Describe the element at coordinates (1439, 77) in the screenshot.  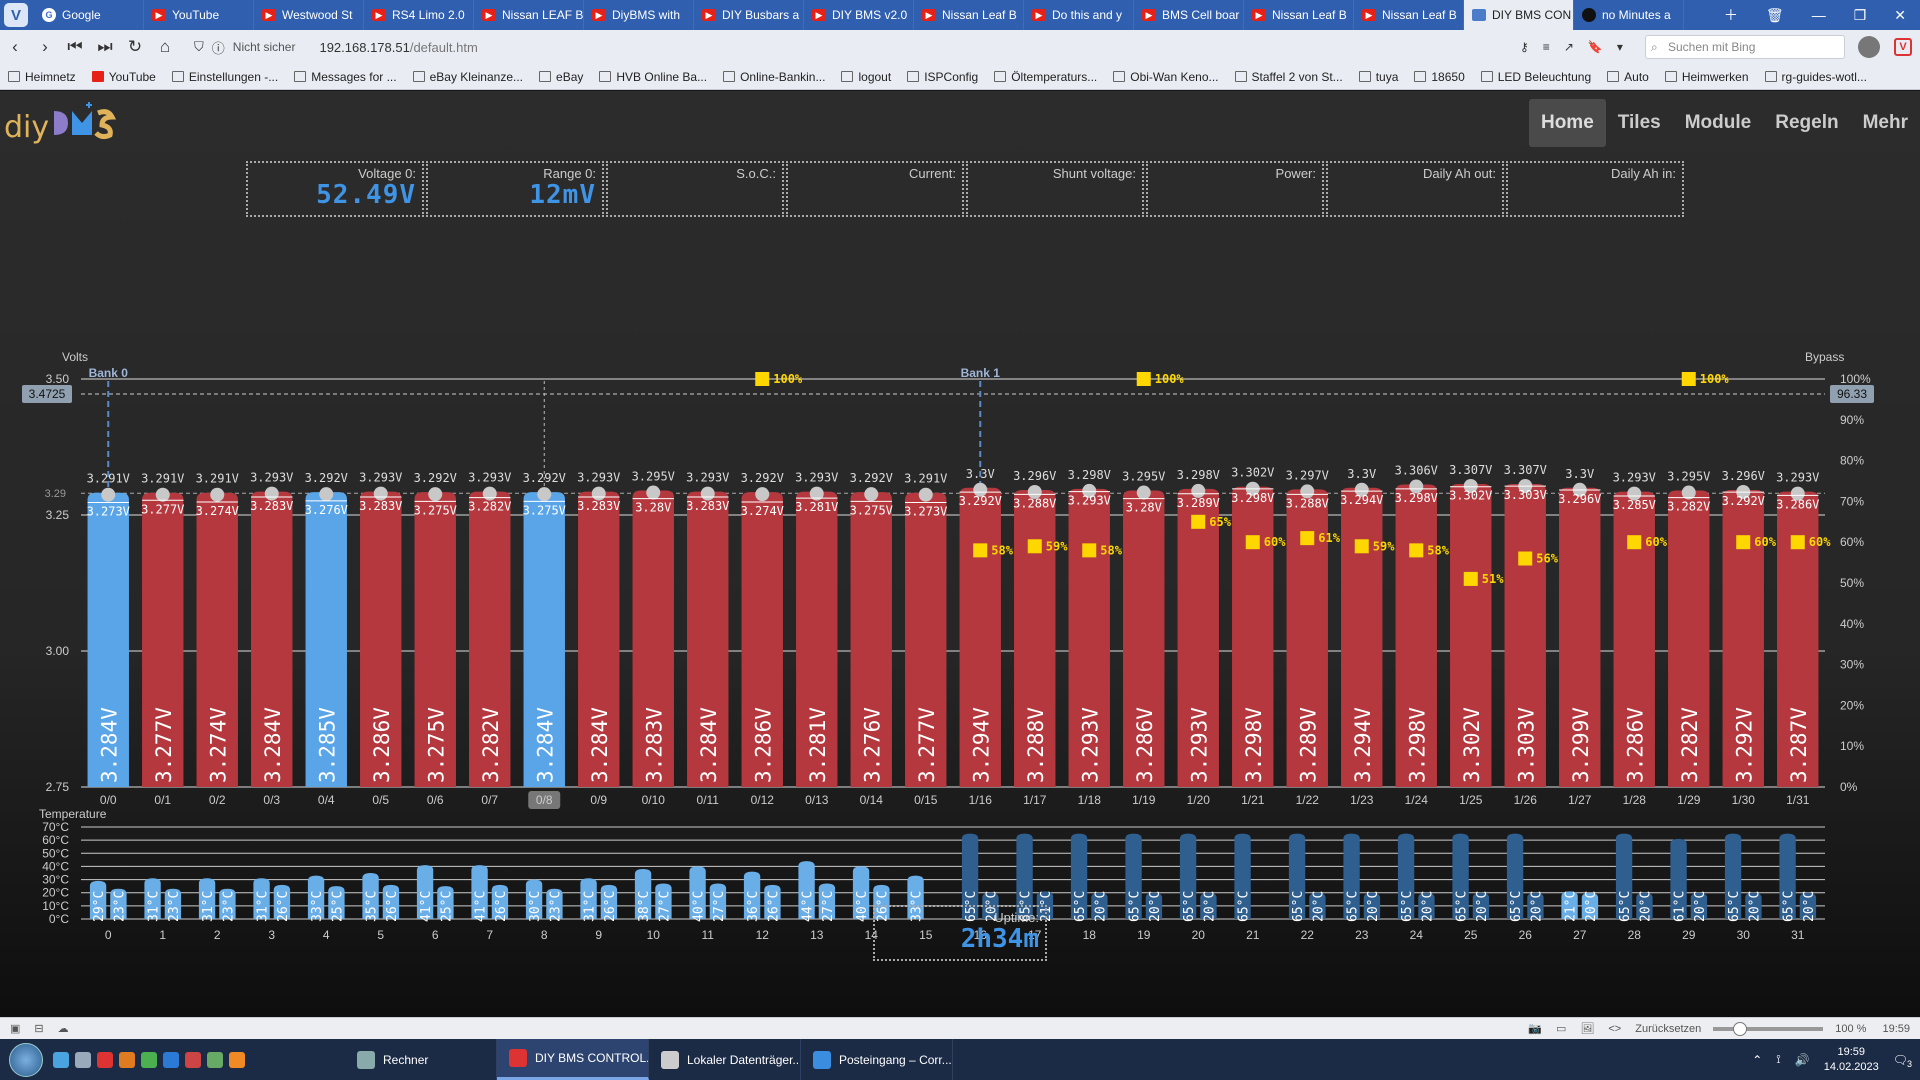
I see `bookmark-item: 18650` at that location.